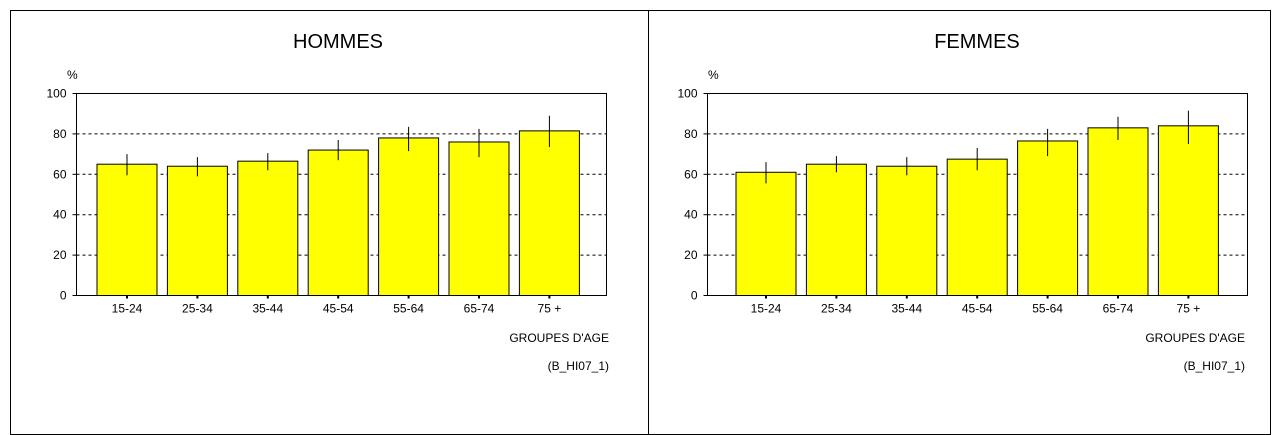 This screenshot has height=435, width=1281. What do you see at coordinates (977, 42) in the screenshot?
I see `chart-title: FEMMES` at bounding box center [977, 42].